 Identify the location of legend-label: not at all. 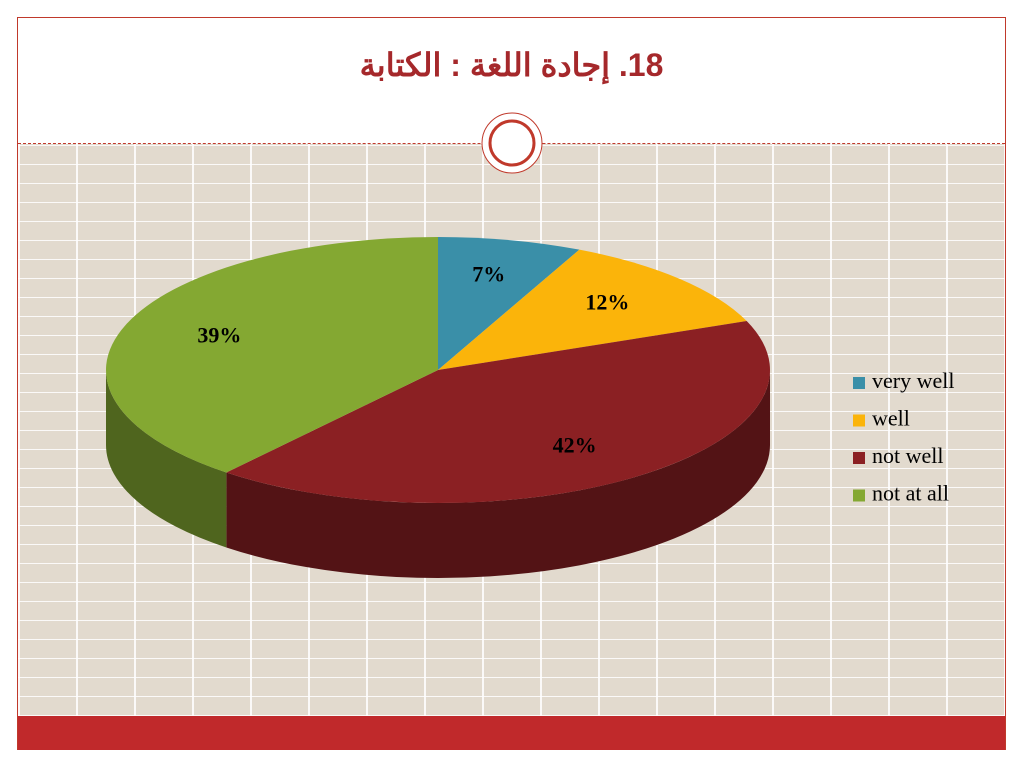
(910, 493).